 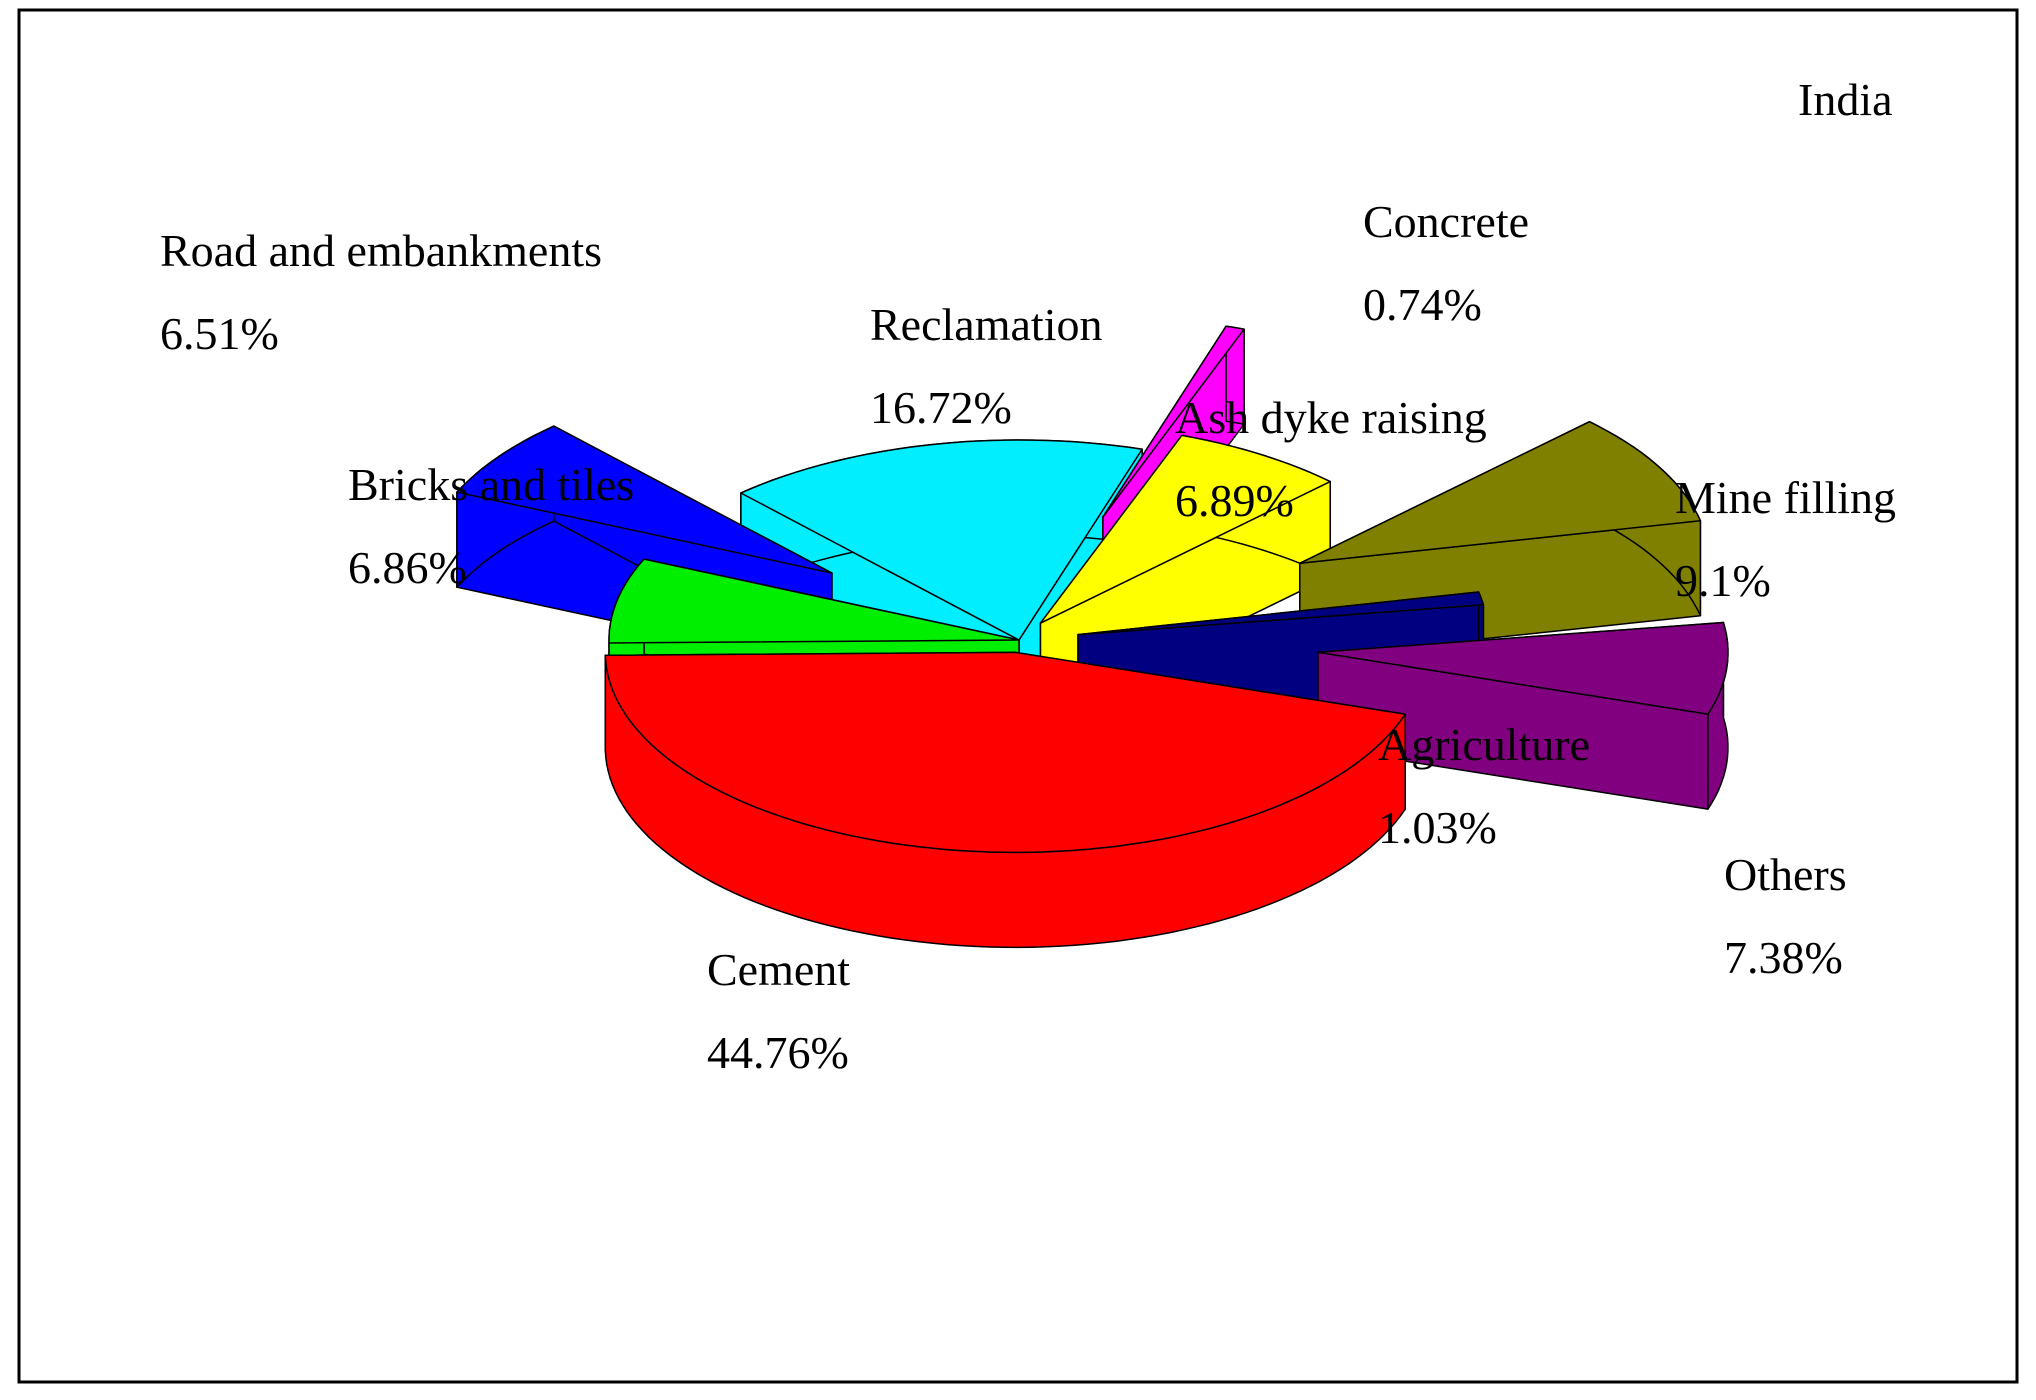 I want to click on slice-label: Bricks and tiles, so click(x=491, y=484).